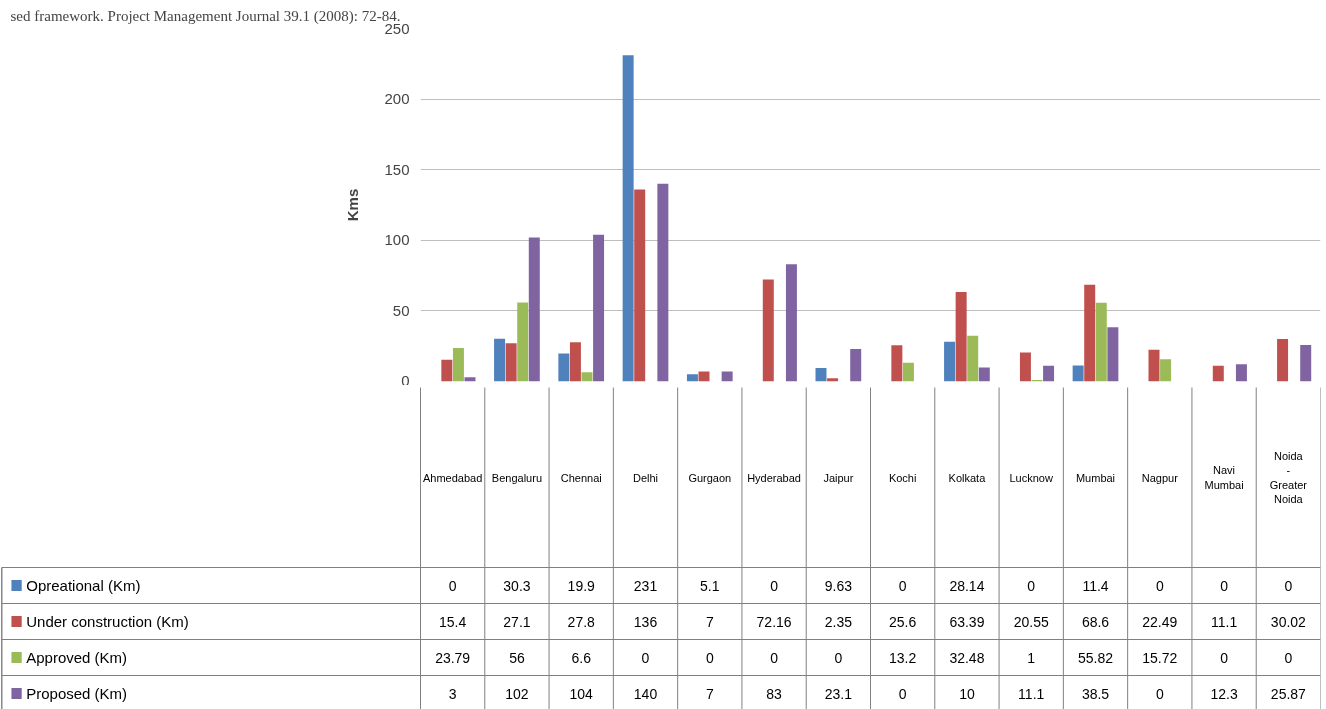 The image size is (1326, 709). I want to click on data-label: 30.3, so click(517, 585).